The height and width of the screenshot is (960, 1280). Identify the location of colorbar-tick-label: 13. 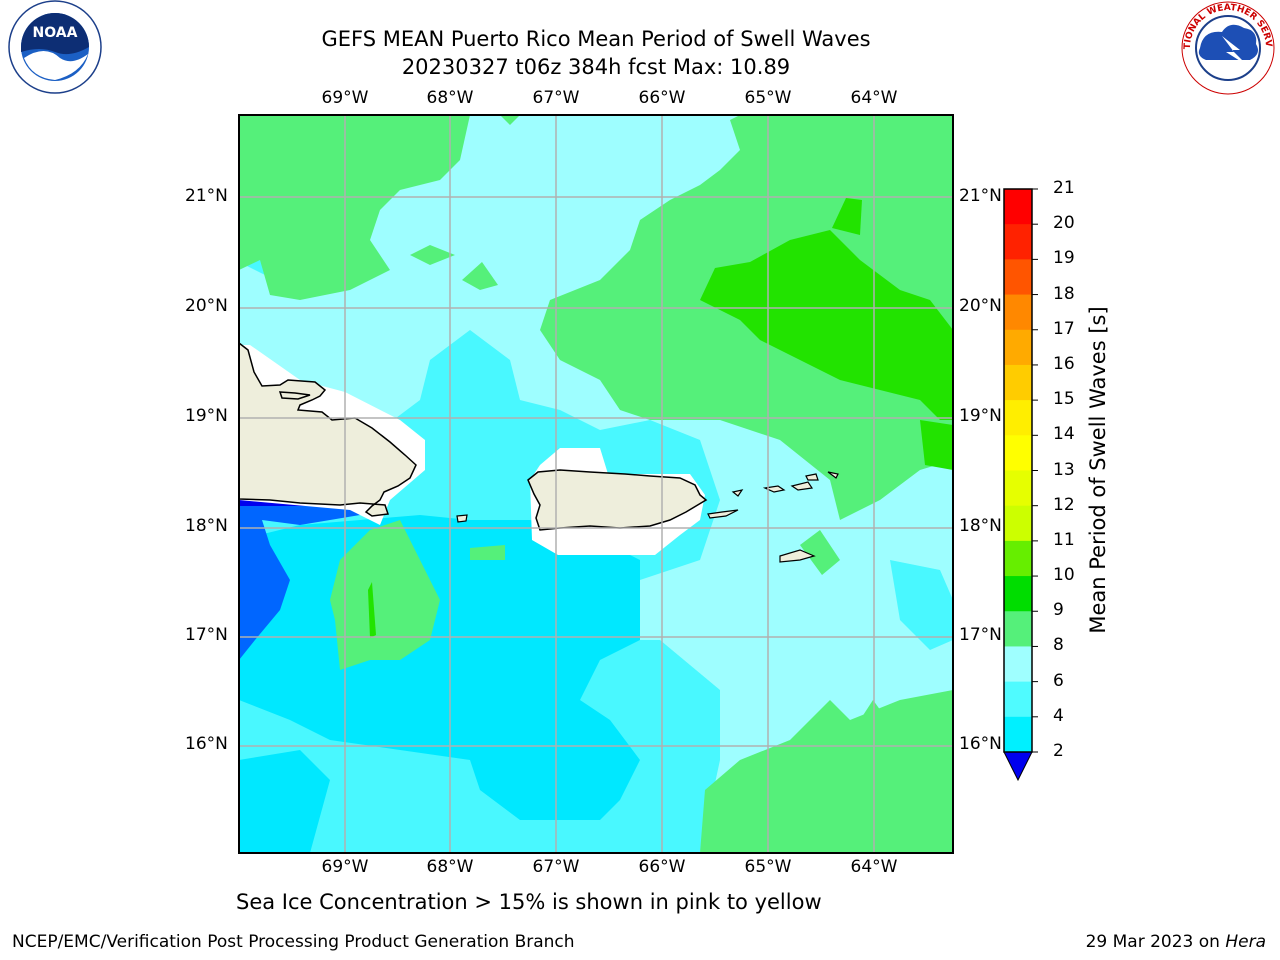
(1064, 469).